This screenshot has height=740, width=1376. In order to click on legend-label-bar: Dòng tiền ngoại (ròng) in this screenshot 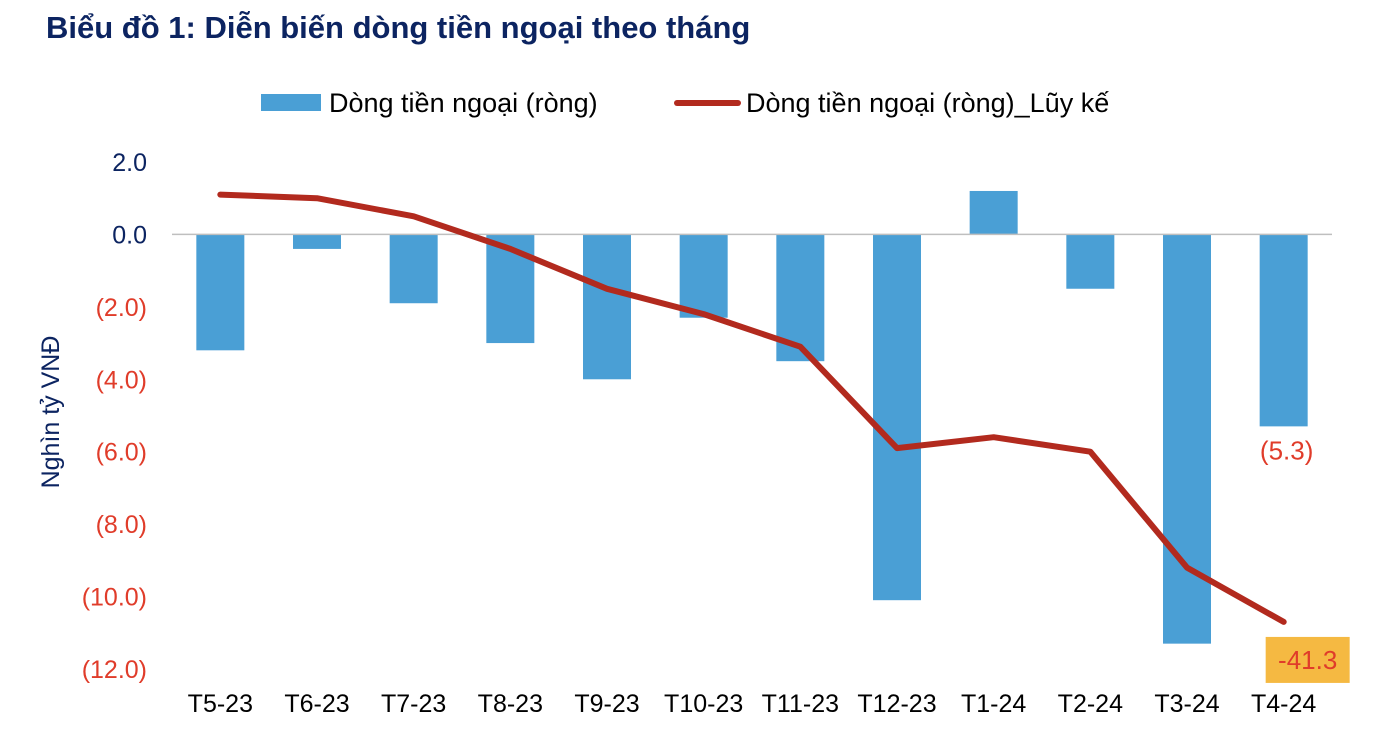, I will do `click(463, 103)`.